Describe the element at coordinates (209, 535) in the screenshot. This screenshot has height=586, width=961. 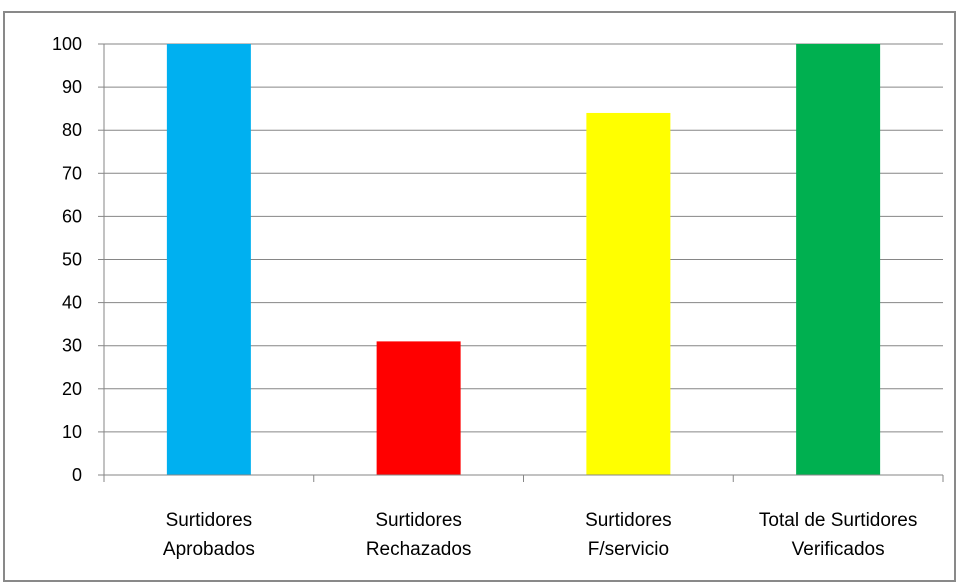
I see `x-tick-label: Surtidores Aprobados` at that location.